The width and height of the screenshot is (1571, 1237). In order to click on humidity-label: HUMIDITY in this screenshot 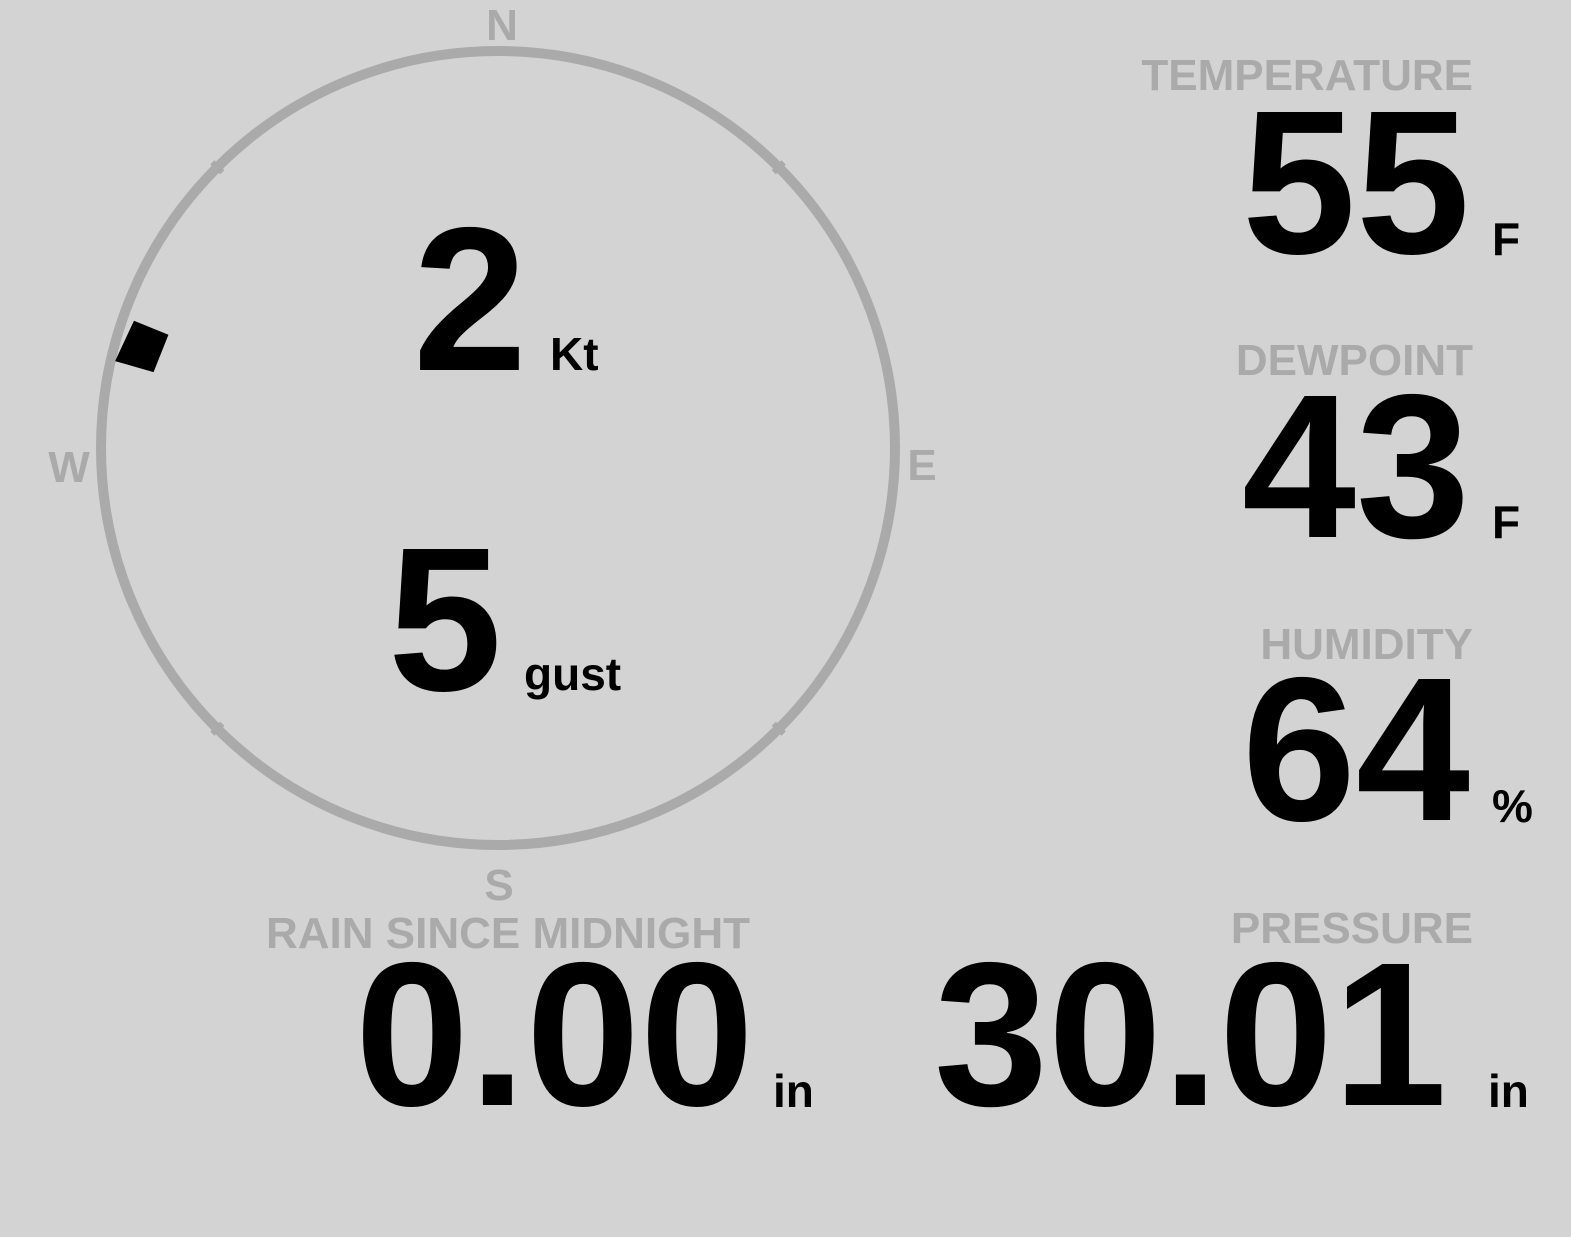, I will do `click(1366, 644)`.